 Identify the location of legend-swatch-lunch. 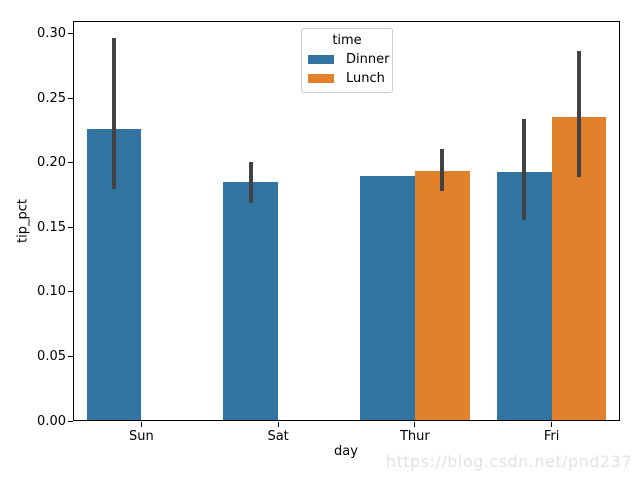
(321, 78).